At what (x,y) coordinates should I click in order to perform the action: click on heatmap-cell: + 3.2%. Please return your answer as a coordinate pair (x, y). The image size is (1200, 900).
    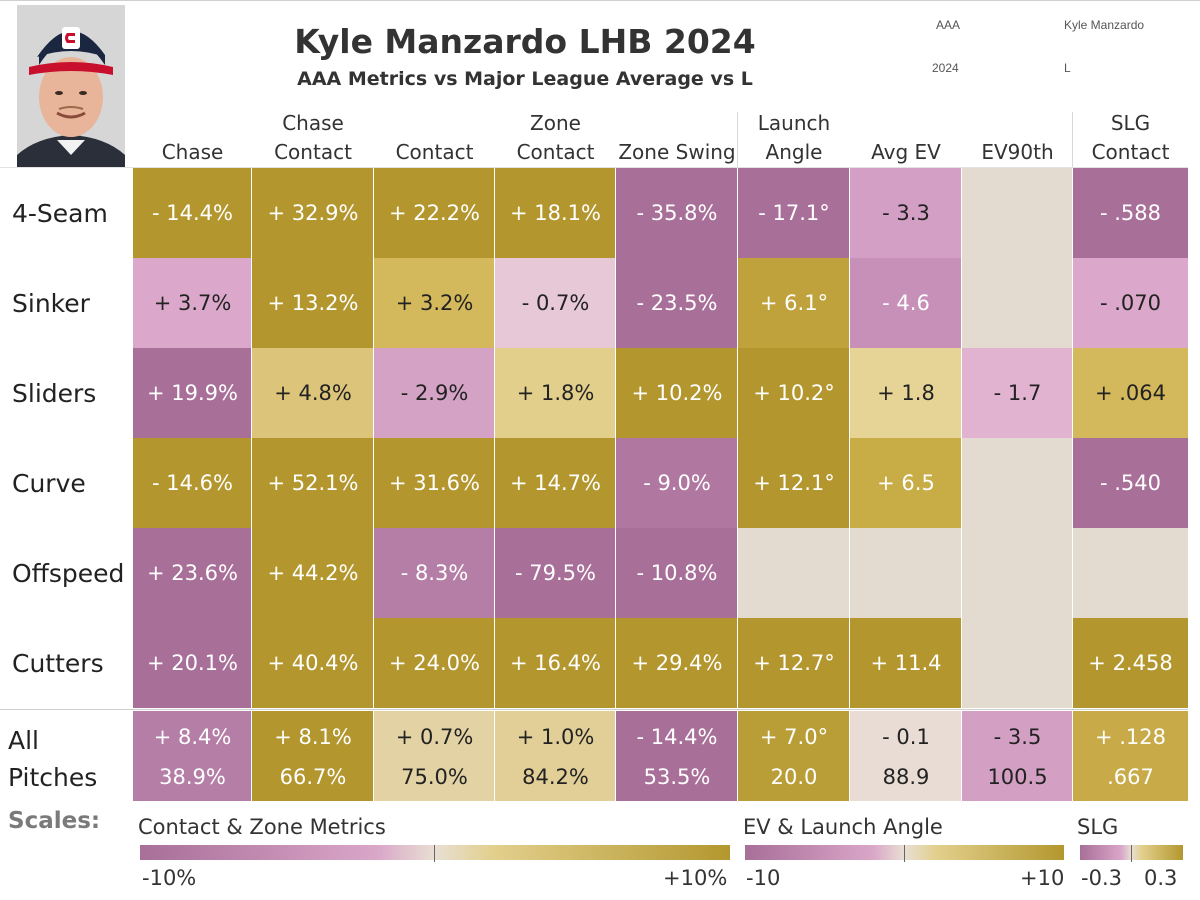
    Looking at the image, I should click on (434, 303).